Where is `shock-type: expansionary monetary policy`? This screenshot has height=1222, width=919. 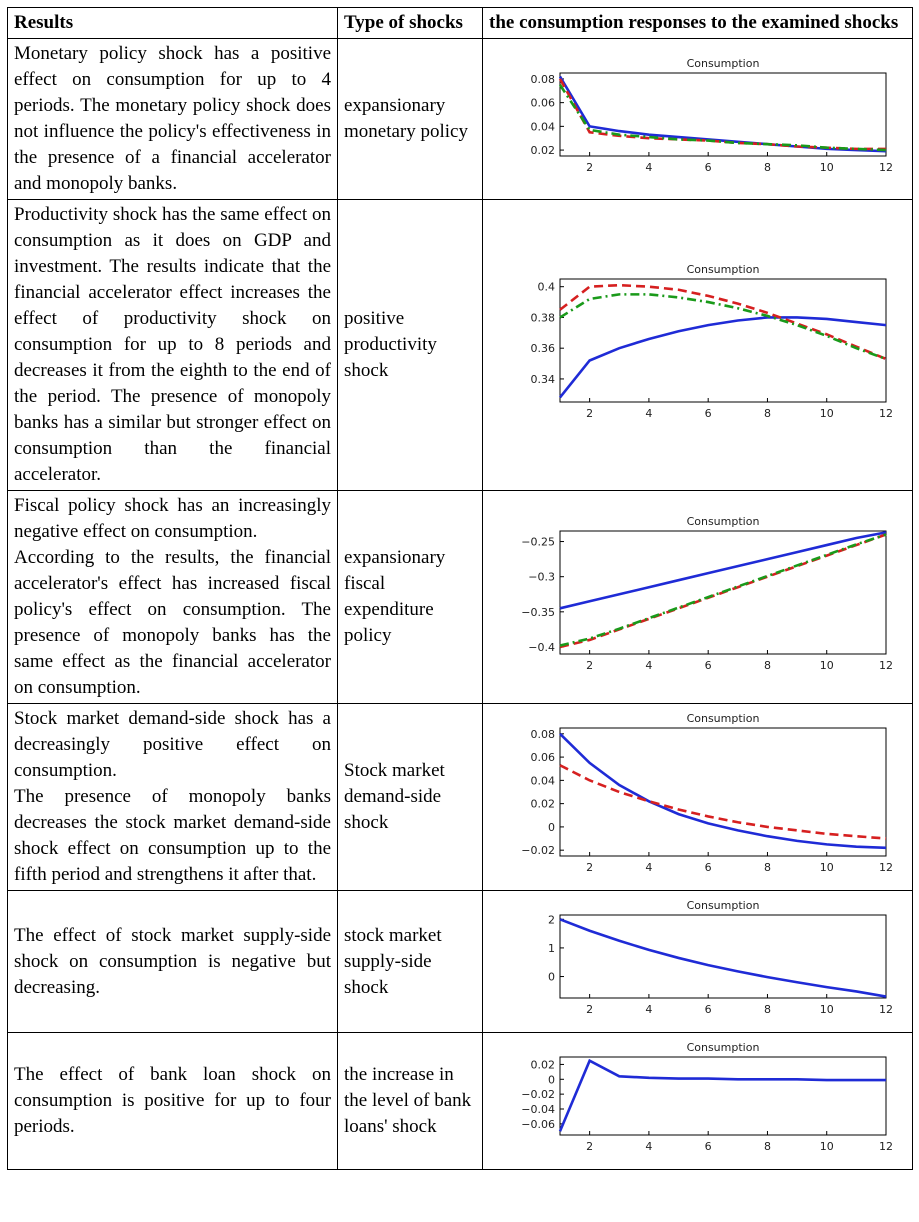 shock-type: expansionary monetary policy is located at coordinates (410, 119).